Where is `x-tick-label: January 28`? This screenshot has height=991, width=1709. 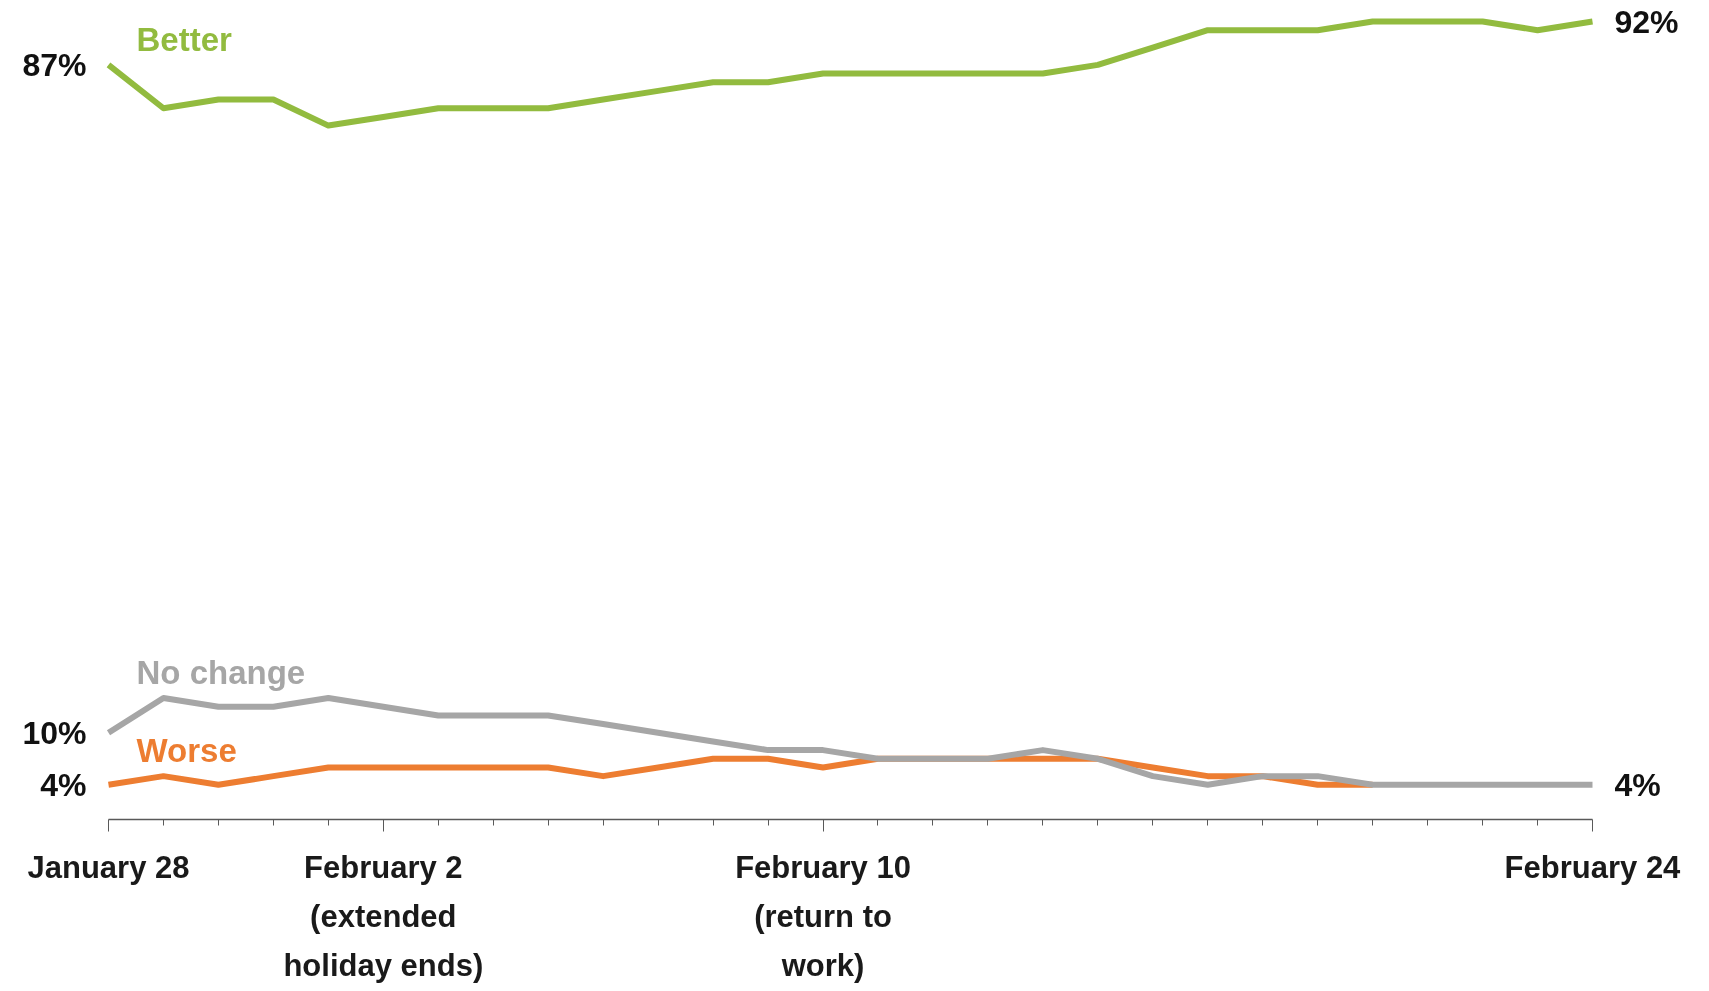
x-tick-label: January 28 is located at coordinates (108, 867).